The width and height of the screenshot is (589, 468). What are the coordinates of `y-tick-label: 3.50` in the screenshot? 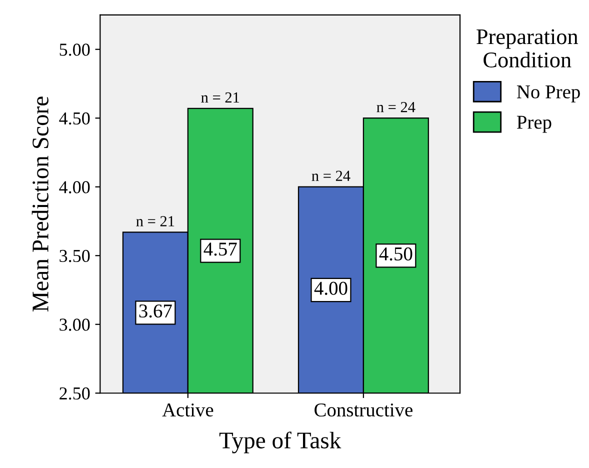 It's located at (75, 256).